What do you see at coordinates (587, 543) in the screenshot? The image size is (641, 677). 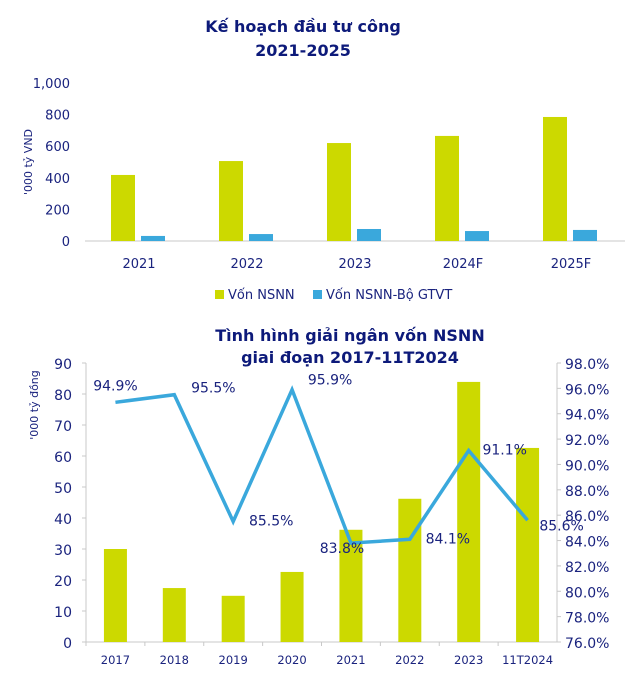 I see `chart-2-y2-tick: 84.0%` at bounding box center [587, 543].